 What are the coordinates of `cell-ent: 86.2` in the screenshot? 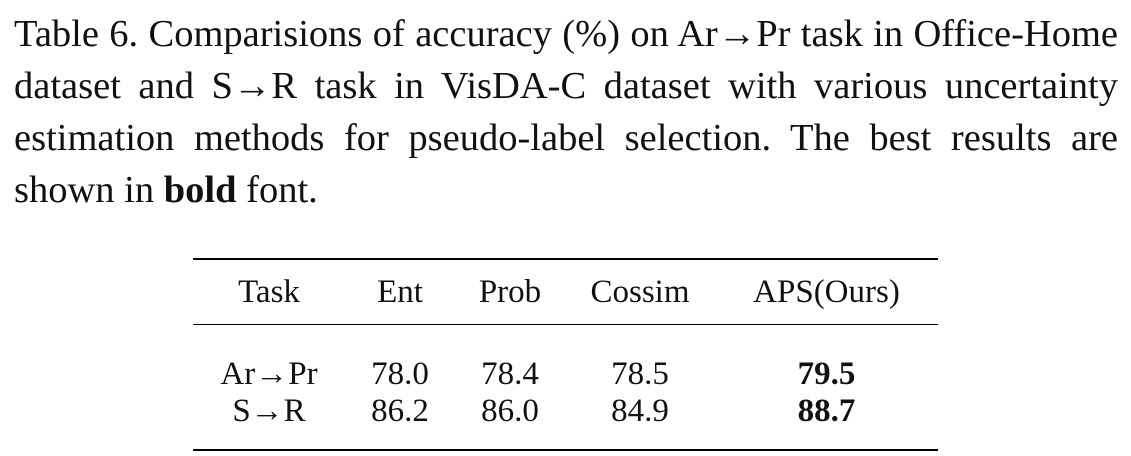 It's located at (400, 411).